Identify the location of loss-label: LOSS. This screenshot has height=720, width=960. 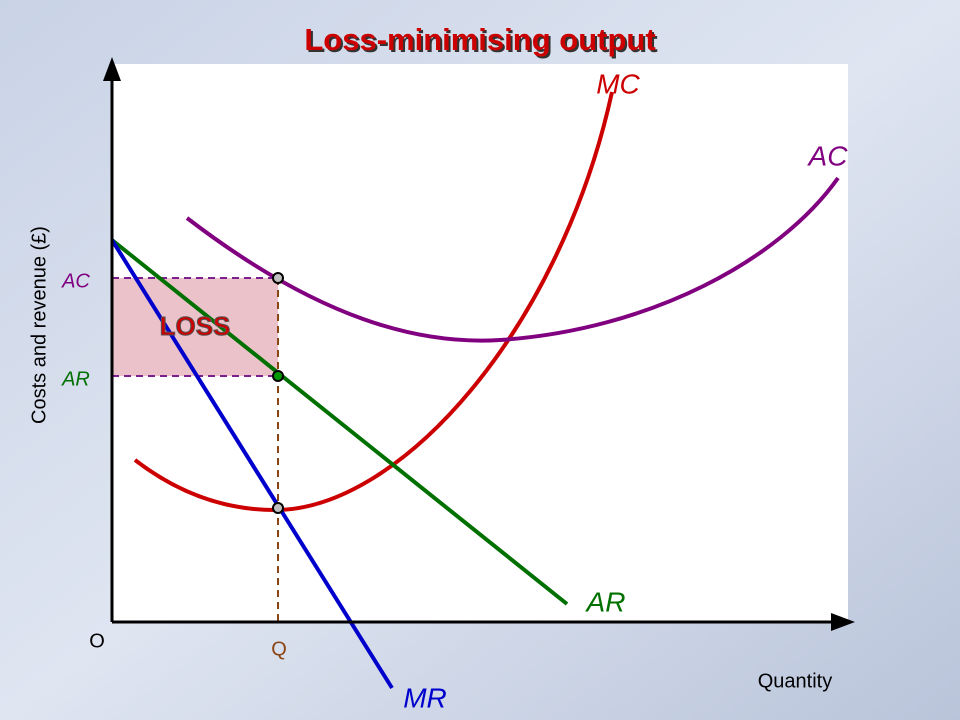
(195, 326).